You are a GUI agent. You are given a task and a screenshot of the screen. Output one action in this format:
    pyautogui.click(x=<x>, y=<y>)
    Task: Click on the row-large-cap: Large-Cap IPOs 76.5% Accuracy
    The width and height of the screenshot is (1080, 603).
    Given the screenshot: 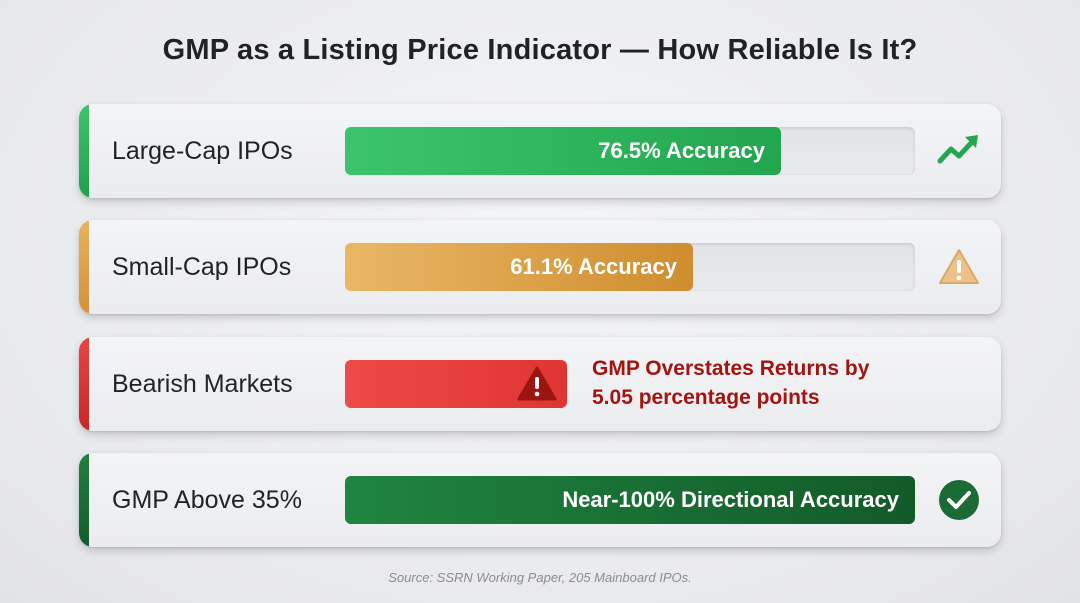 What is the action you would take?
    pyautogui.click(x=540, y=151)
    